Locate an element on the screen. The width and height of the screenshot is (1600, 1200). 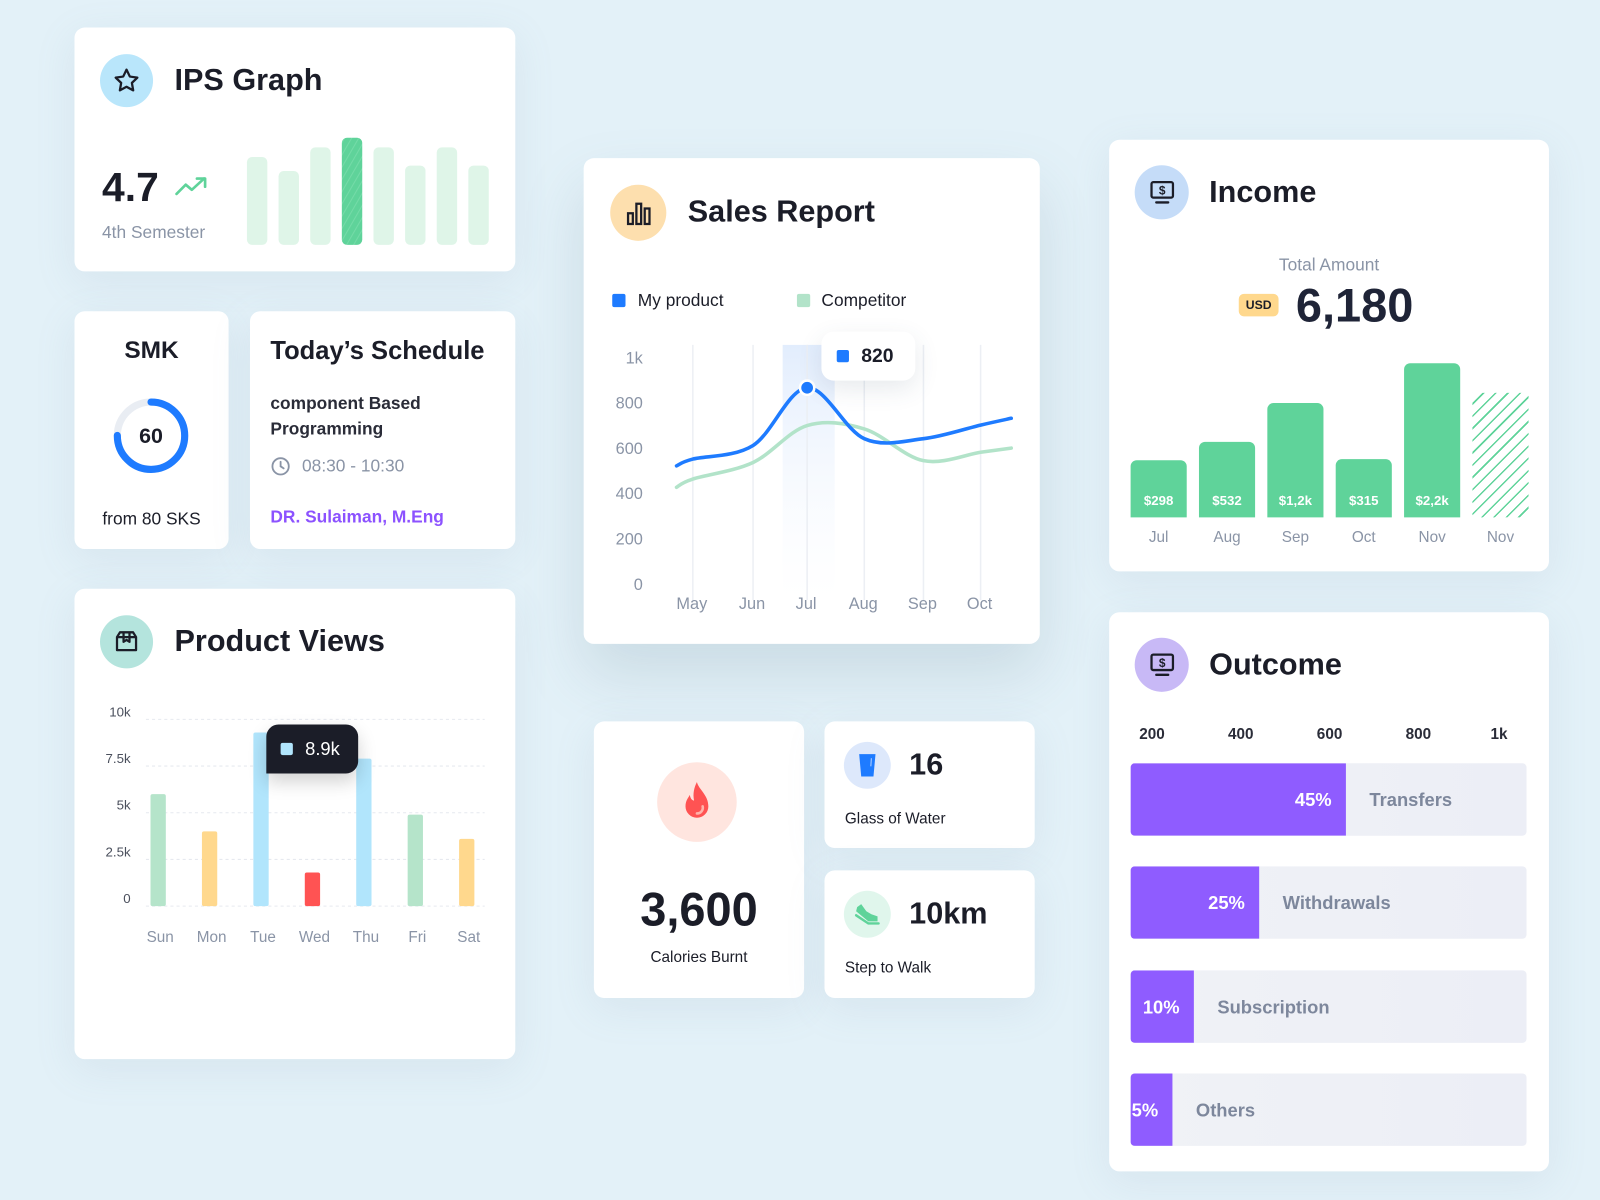
legend-label: Competitor is located at coordinates (864, 300).